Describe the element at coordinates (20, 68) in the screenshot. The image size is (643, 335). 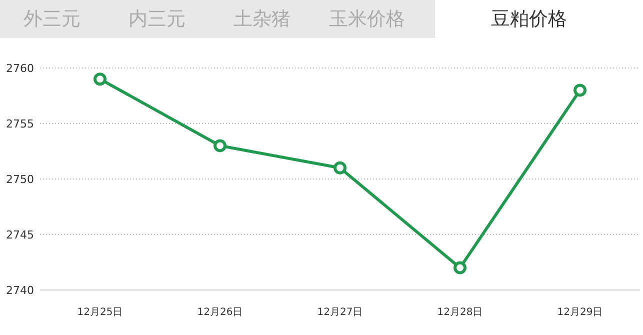
I see `y-tick-label: 2760` at that location.